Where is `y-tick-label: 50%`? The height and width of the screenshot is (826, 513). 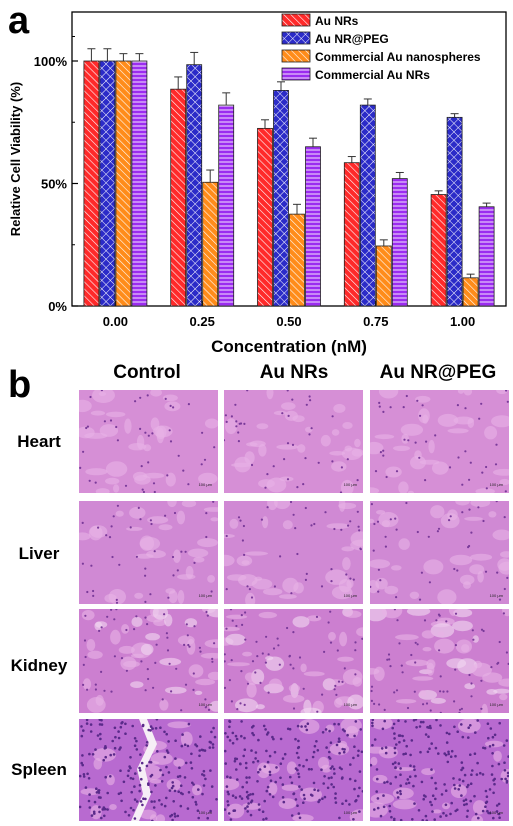
y-tick-label: 50% is located at coordinates (54, 184).